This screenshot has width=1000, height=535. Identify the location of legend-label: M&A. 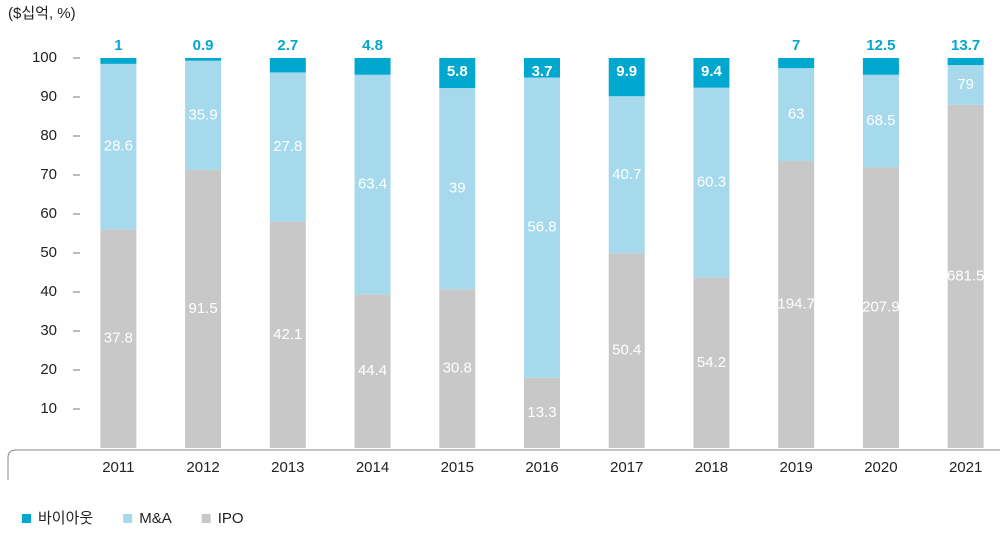
(155, 518).